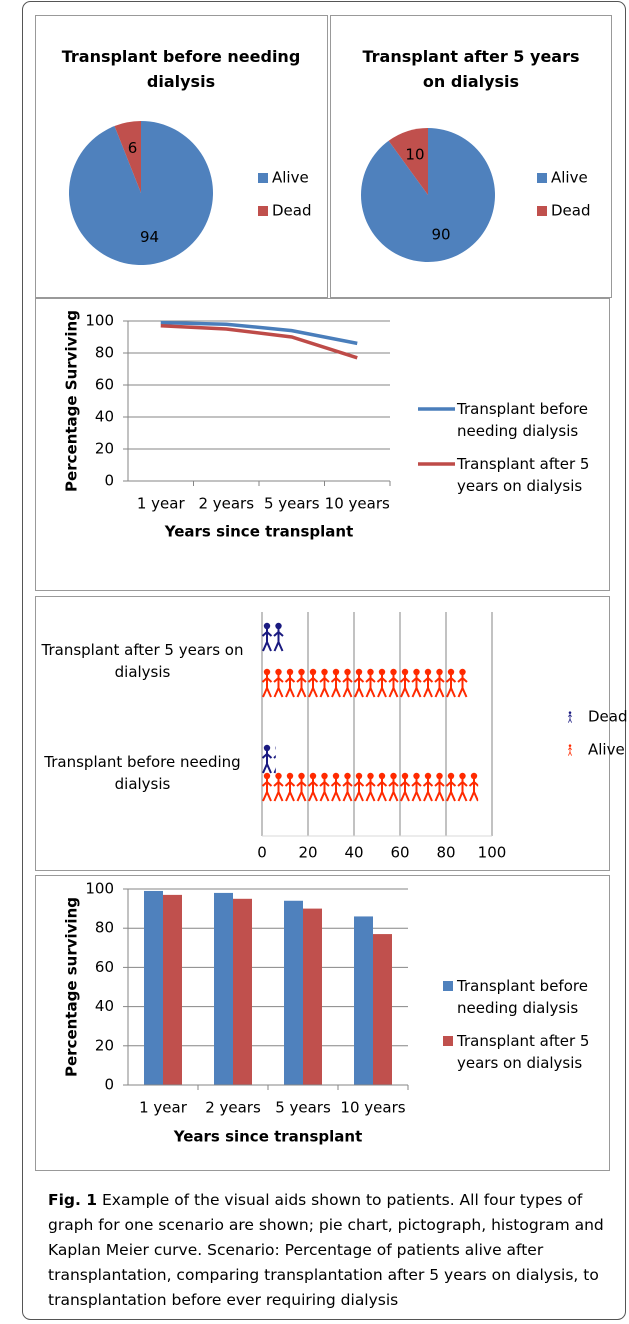  Describe the element at coordinates (445, 853) in the screenshot. I see `x-tick-label: 80` at that location.